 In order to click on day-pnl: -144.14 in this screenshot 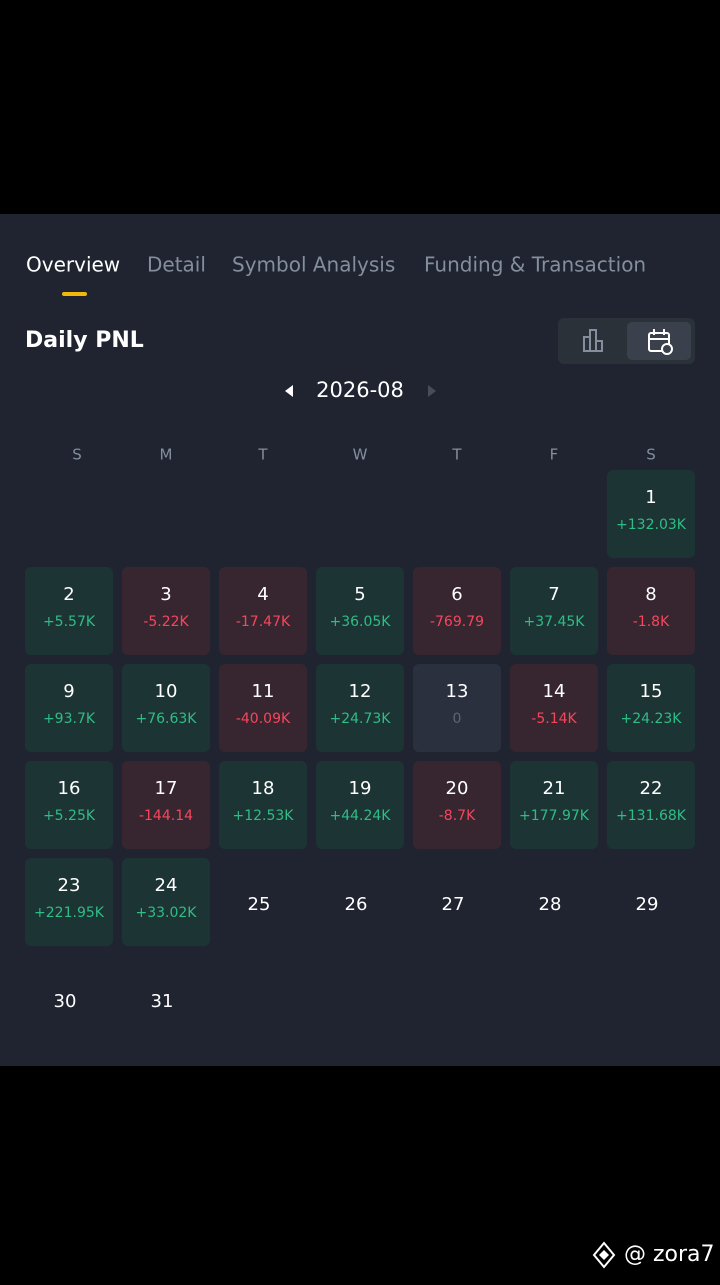, I will do `click(166, 816)`.